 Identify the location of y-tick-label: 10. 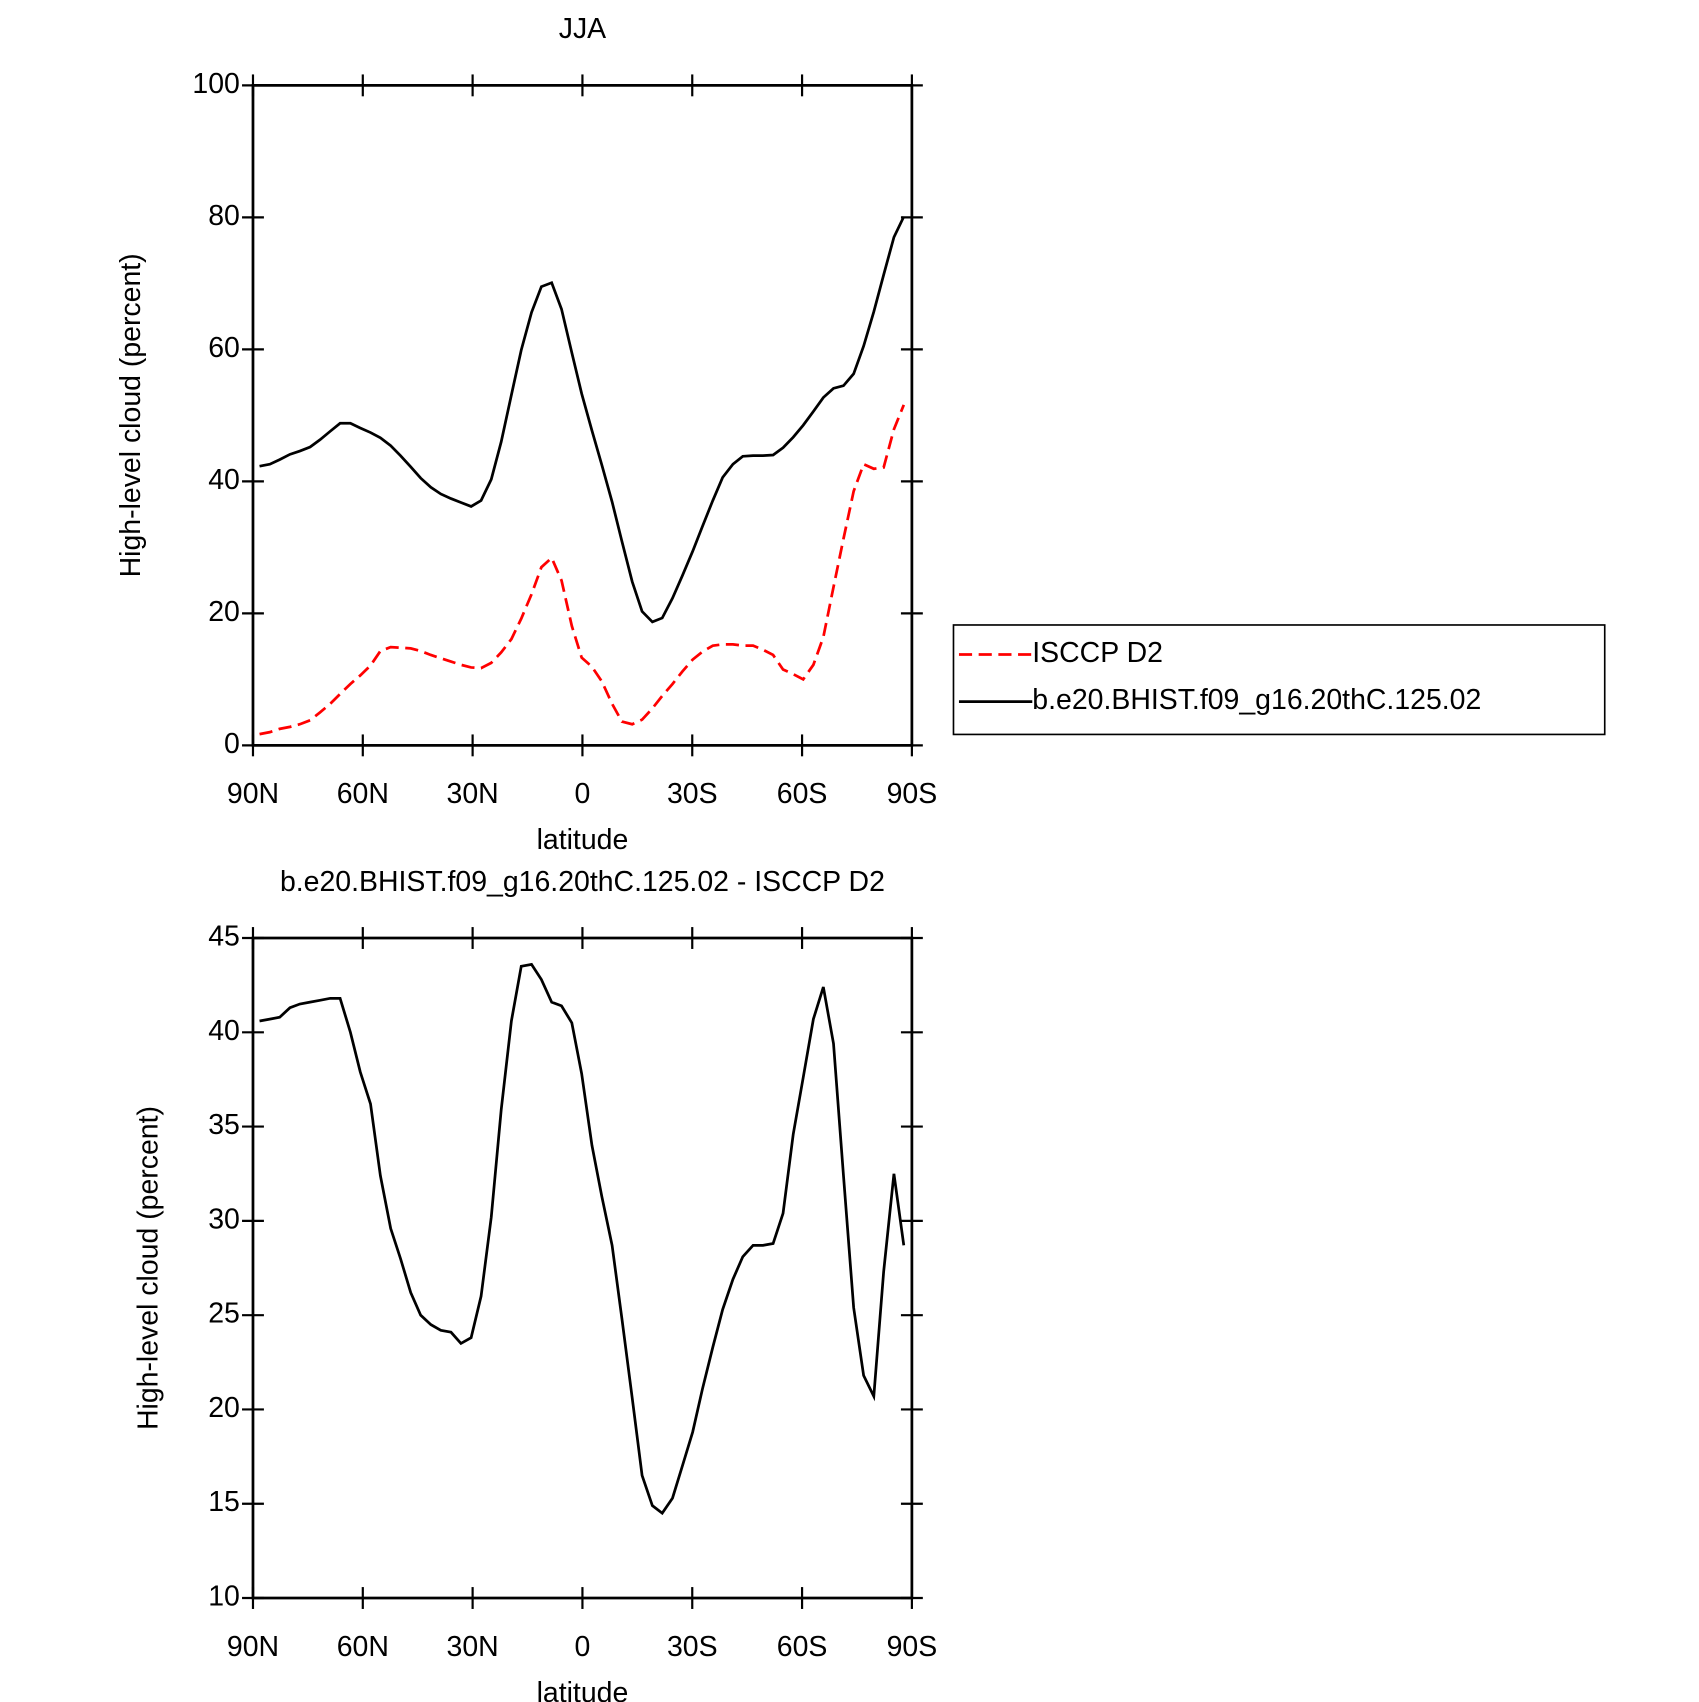
(224, 1597).